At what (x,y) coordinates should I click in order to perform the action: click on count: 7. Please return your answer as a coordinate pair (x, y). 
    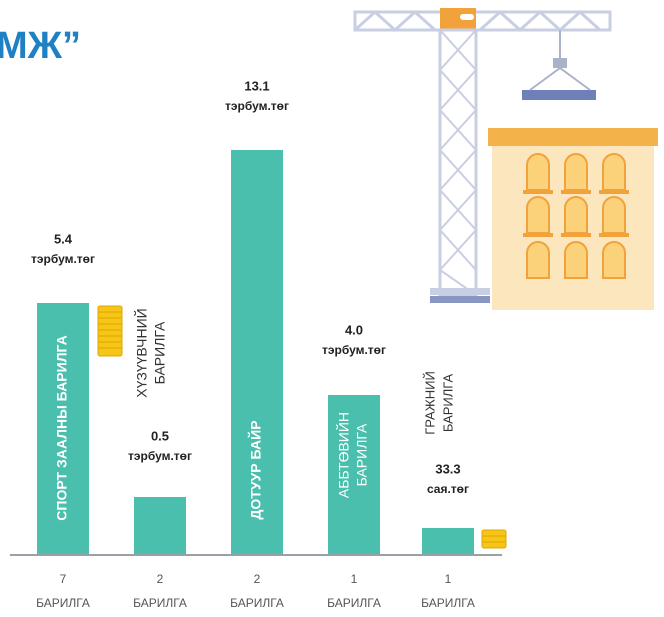
    Looking at the image, I should click on (63, 579).